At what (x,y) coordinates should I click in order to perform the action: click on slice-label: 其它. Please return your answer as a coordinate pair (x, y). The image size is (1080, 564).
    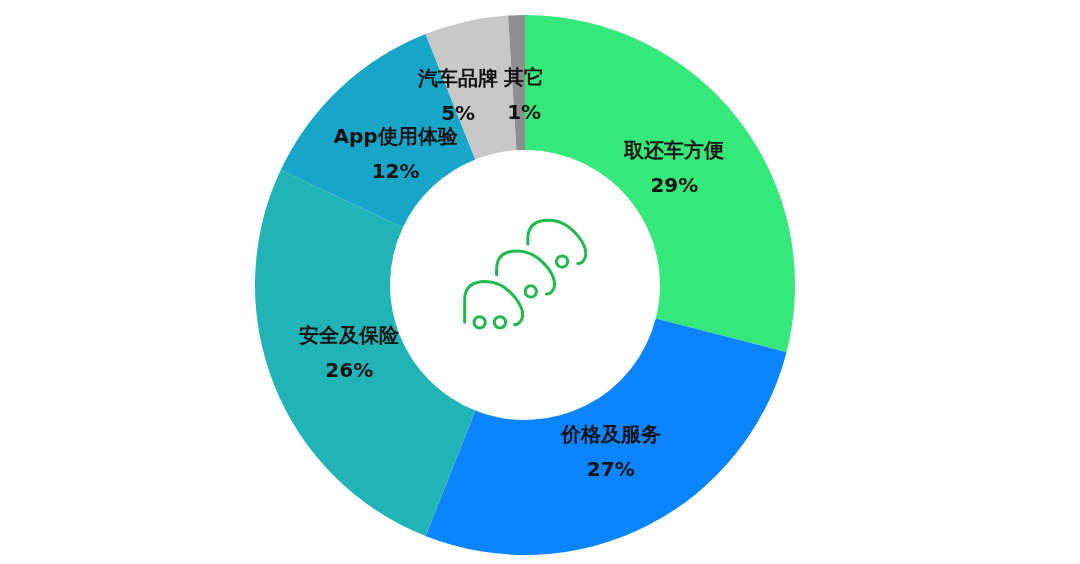
    Looking at the image, I should click on (524, 76).